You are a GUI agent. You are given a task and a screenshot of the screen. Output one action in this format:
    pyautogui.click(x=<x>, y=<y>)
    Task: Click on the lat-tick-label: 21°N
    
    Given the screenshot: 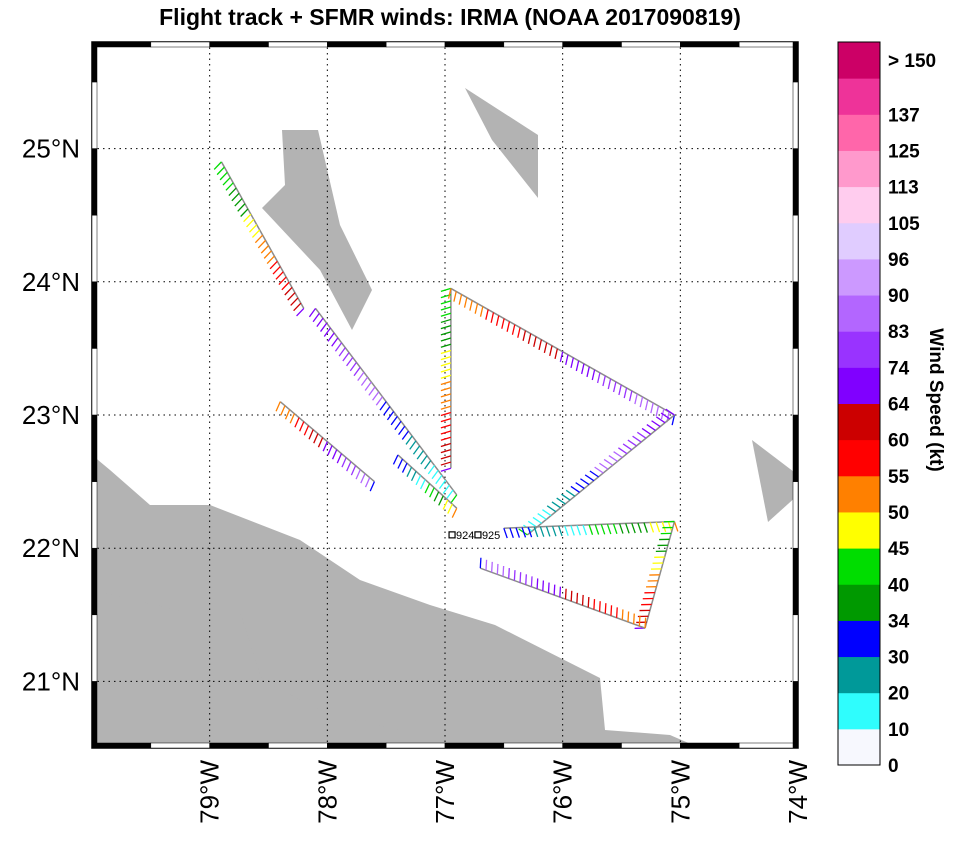 What is the action you would take?
    pyautogui.click(x=51, y=681)
    